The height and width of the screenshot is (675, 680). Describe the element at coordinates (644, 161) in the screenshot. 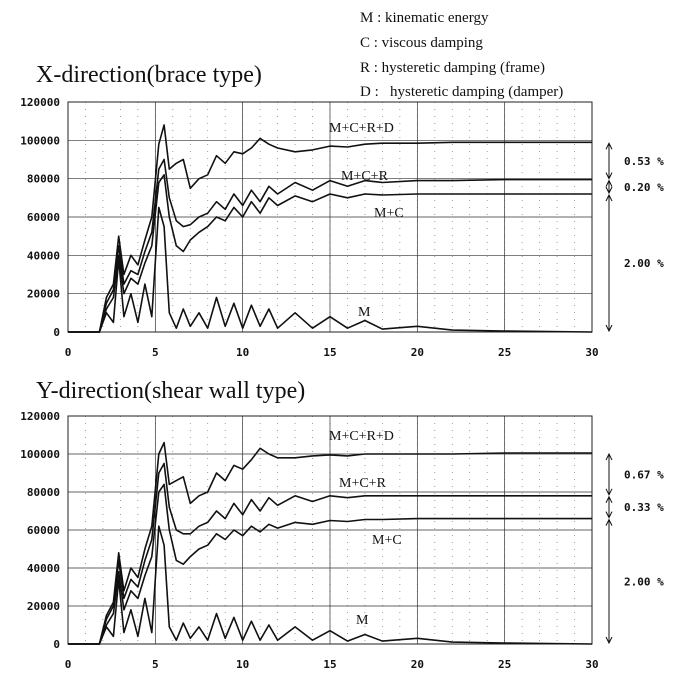

I see `ratio-label: 0.53 %` at that location.